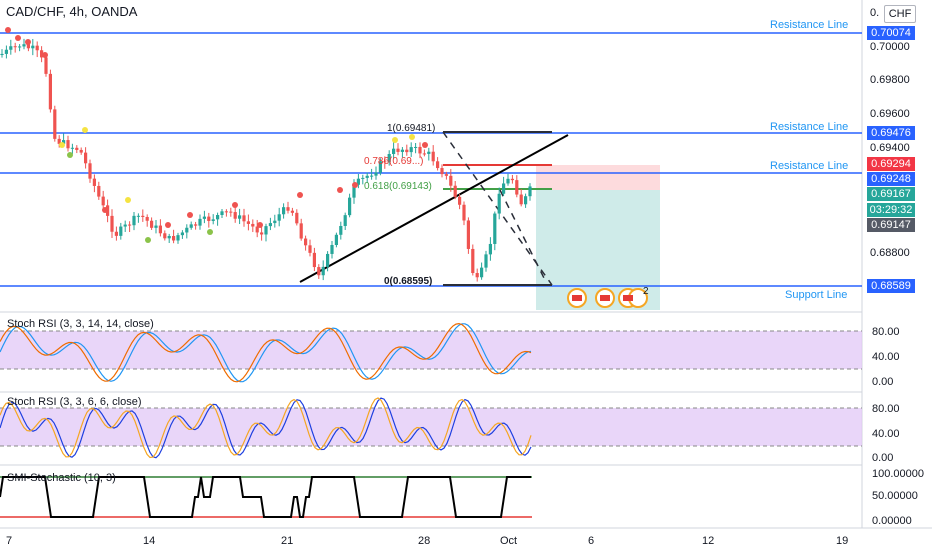 The height and width of the screenshot is (550, 932). Describe the element at coordinates (891, 179) in the screenshot. I see `price-tag-069248: 0.69248` at that location.